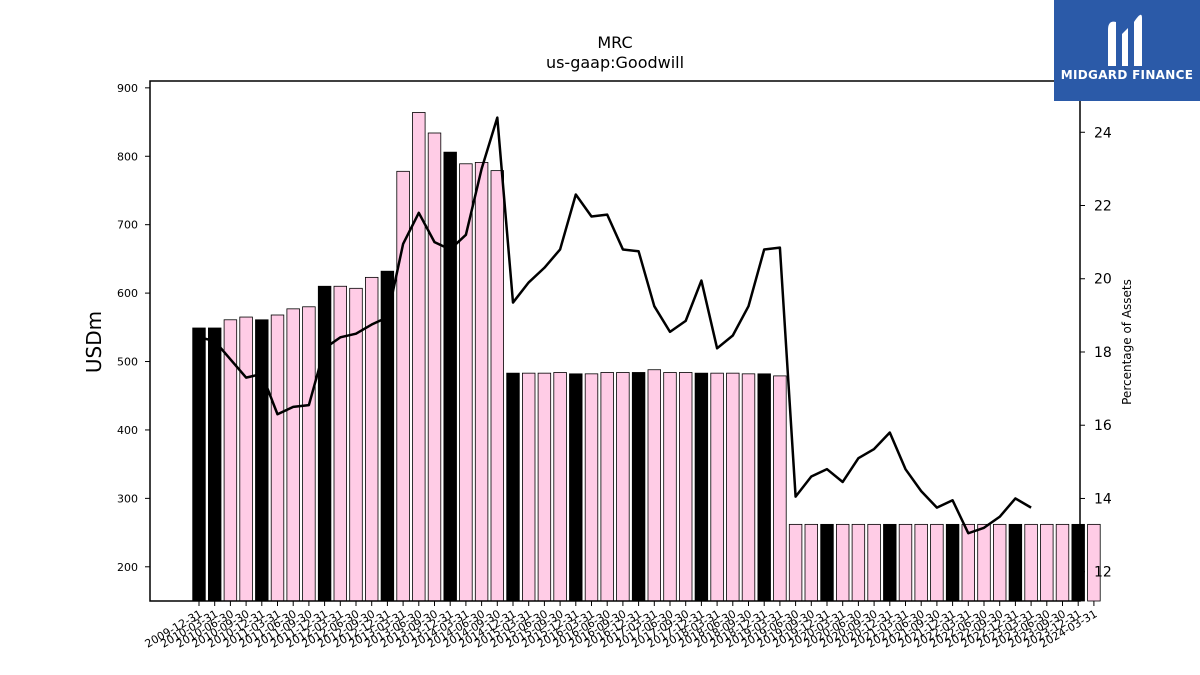 The height and width of the screenshot is (675, 1200). Describe the element at coordinates (1127, 342) in the screenshot. I see `y2-axis-label: Percentage of Assets` at that location.